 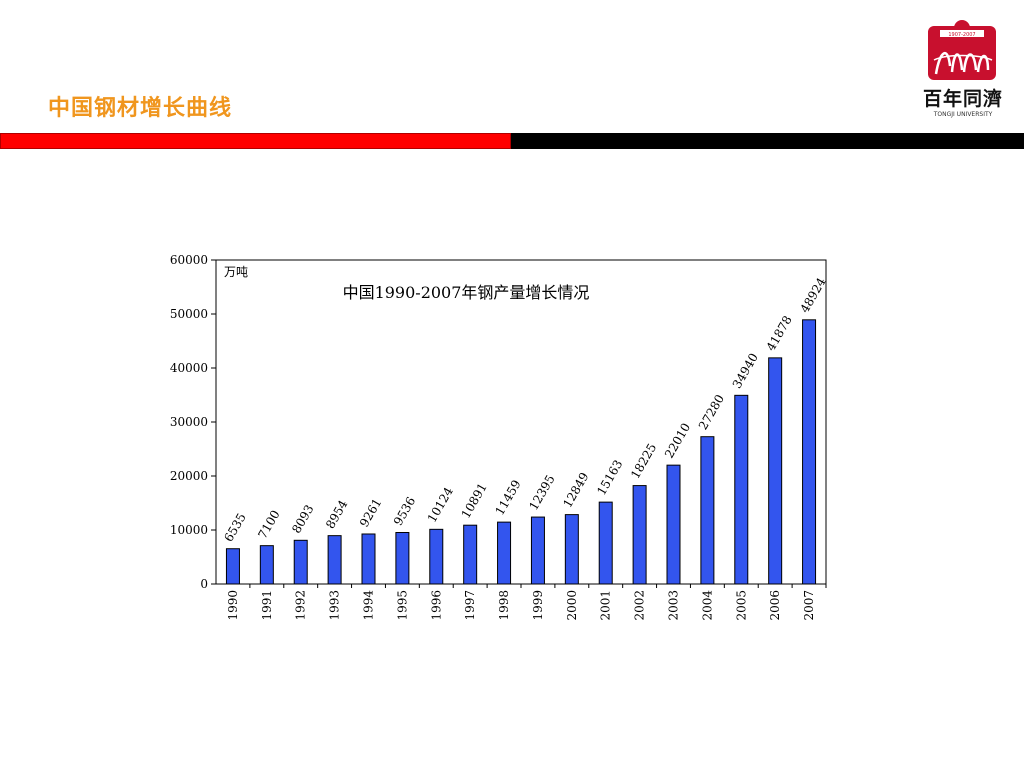 I want to click on bar-2003, so click(x=673, y=524).